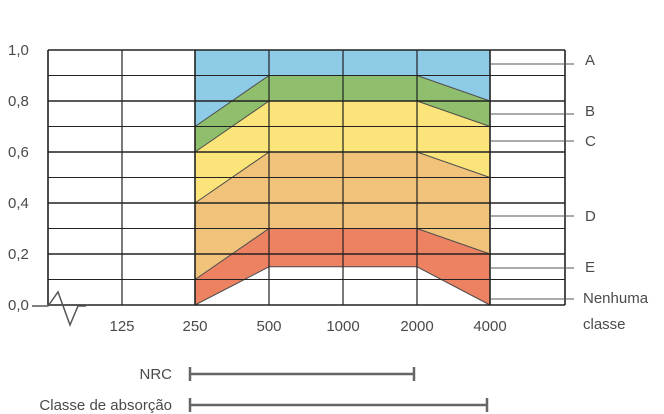 Image resolution: width=664 pixels, height=414 pixels. Describe the element at coordinates (616, 311) in the screenshot. I see `class-label: Nenhuma classe` at that location.